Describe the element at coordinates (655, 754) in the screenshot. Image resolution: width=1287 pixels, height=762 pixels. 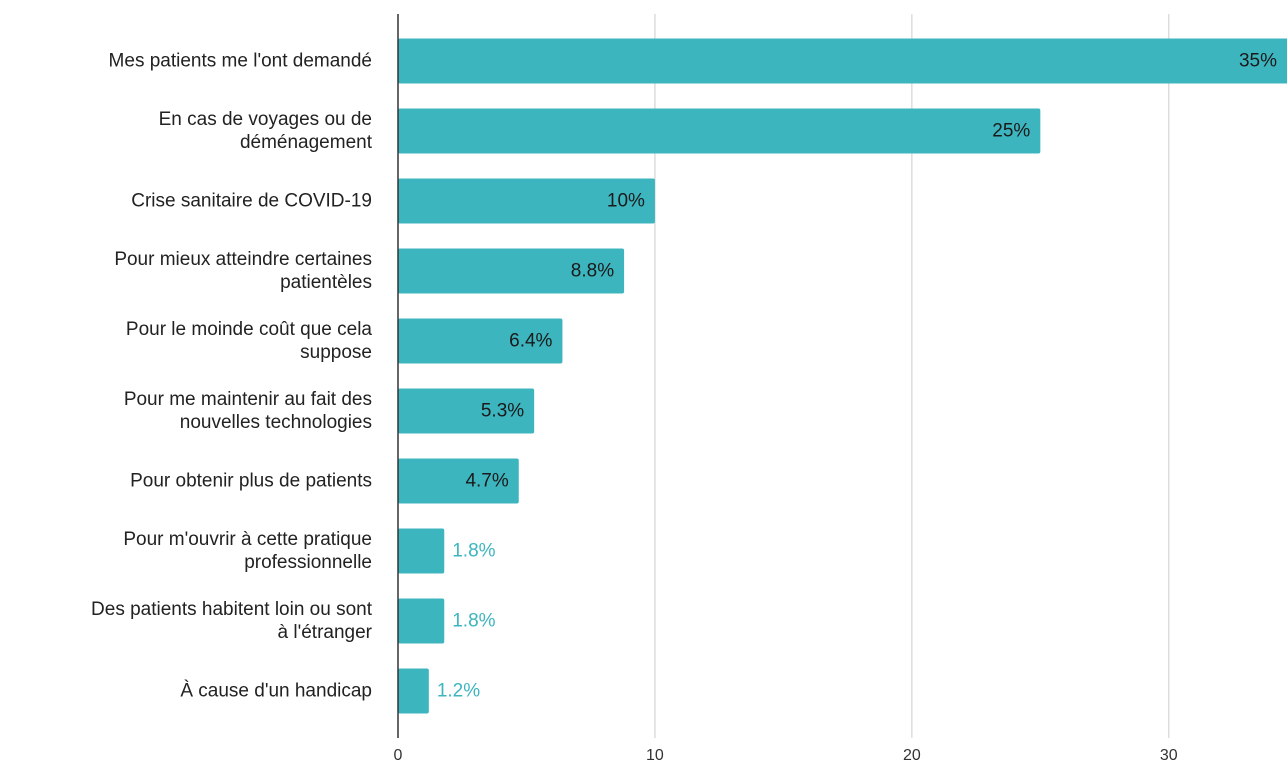
I see `x-tick-label: 10` at that location.